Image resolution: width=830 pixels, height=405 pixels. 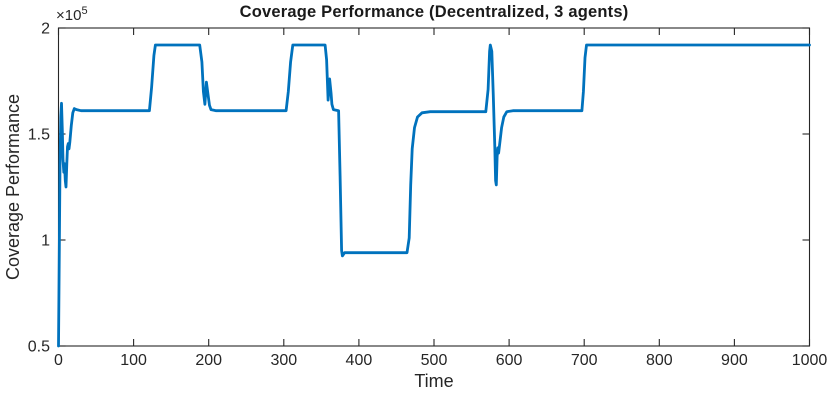 What do you see at coordinates (39, 135) in the screenshot?
I see `y-tick-label: 1.5` at bounding box center [39, 135].